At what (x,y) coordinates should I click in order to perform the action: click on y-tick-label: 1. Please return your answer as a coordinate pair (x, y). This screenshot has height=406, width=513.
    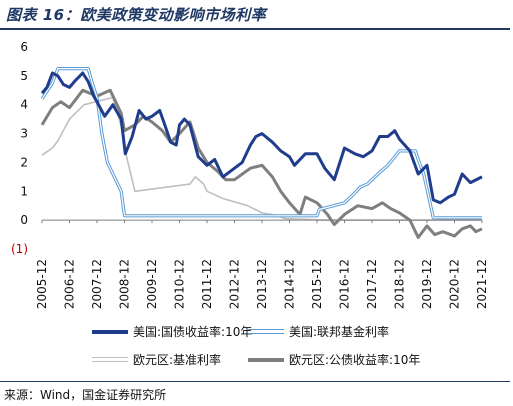
    Looking at the image, I should click on (24, 191).